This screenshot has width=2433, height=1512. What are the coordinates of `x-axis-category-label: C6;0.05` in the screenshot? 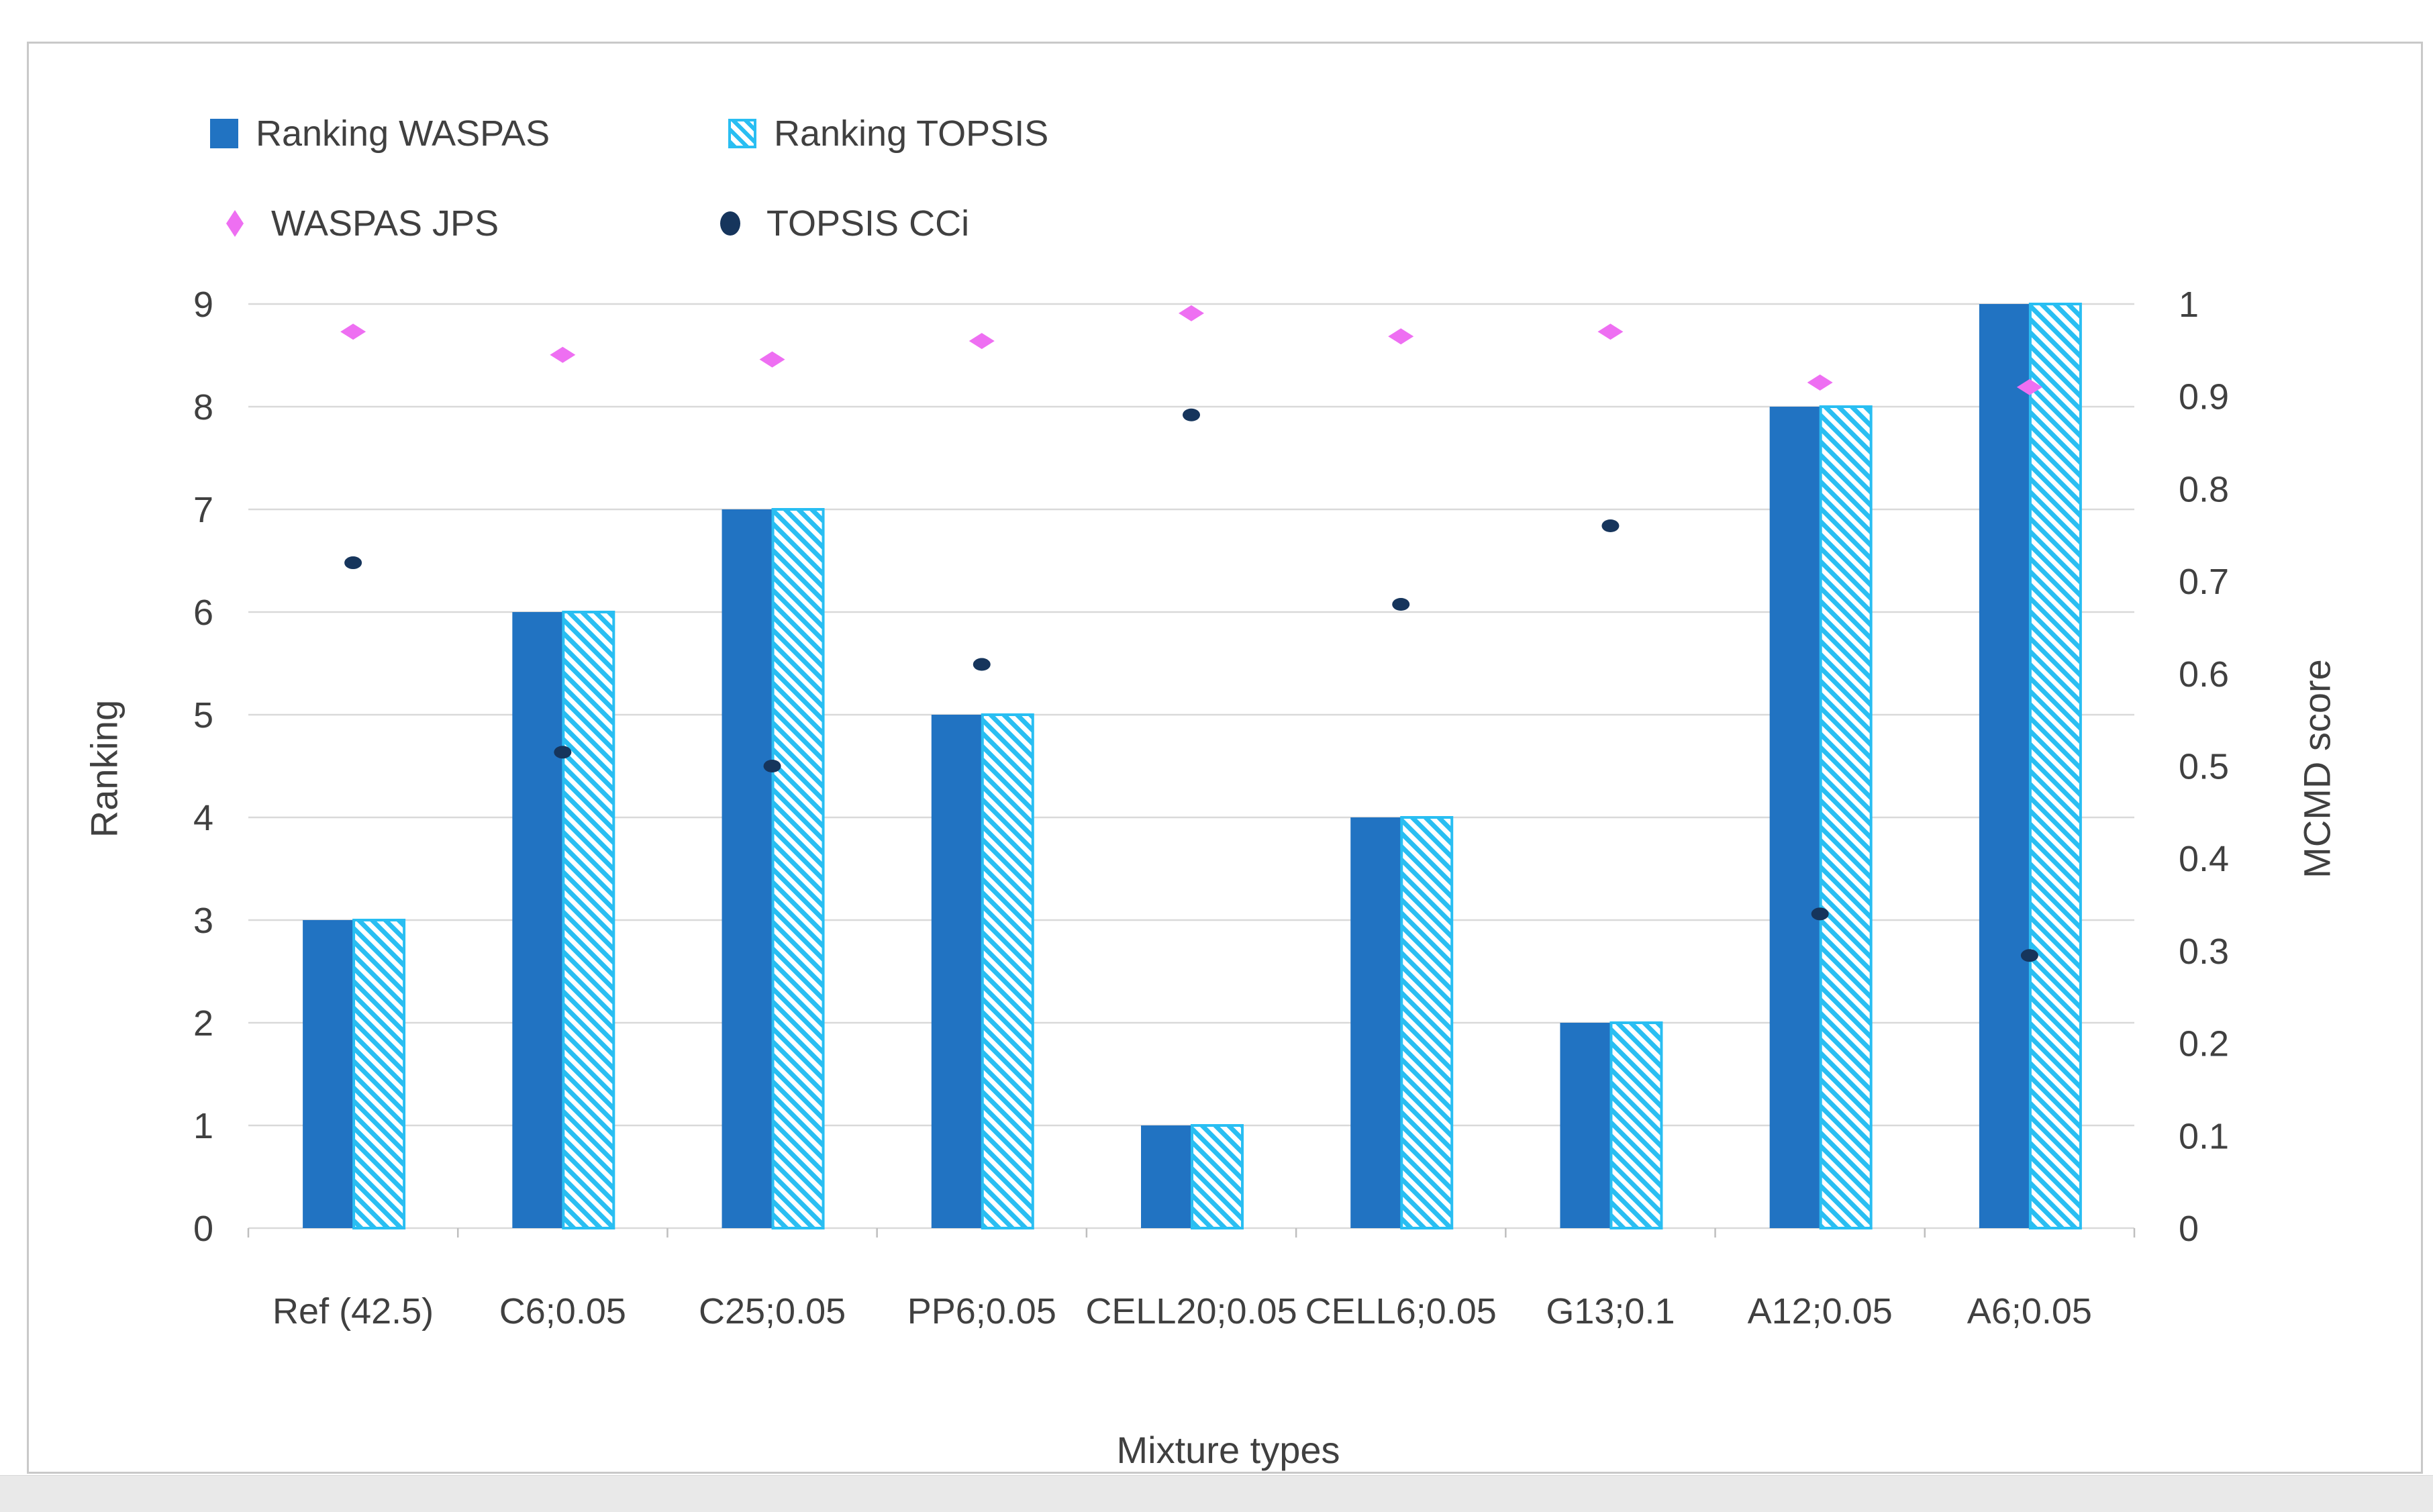 It's located at (562, 1311).